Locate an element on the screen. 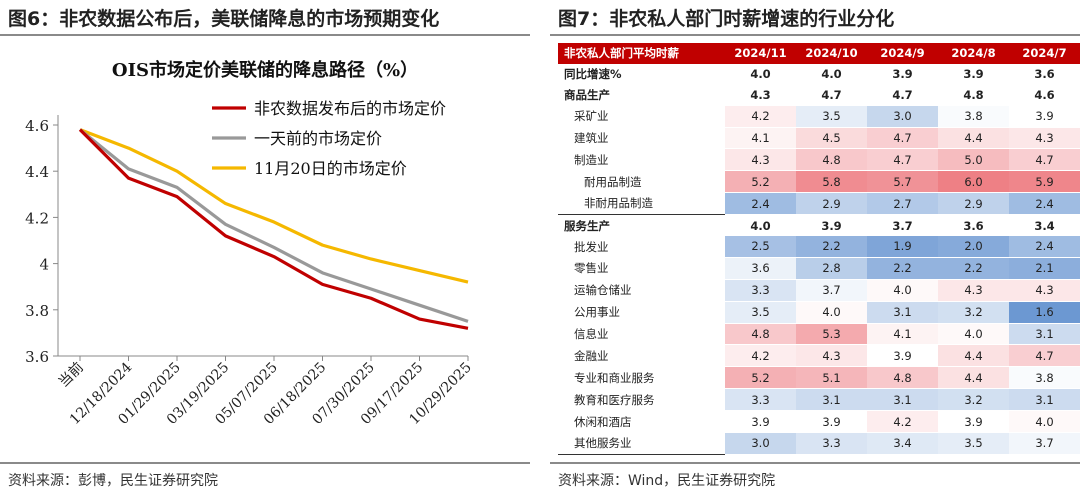  value-cell: 5.9 is located at coordinates (1044, 182).